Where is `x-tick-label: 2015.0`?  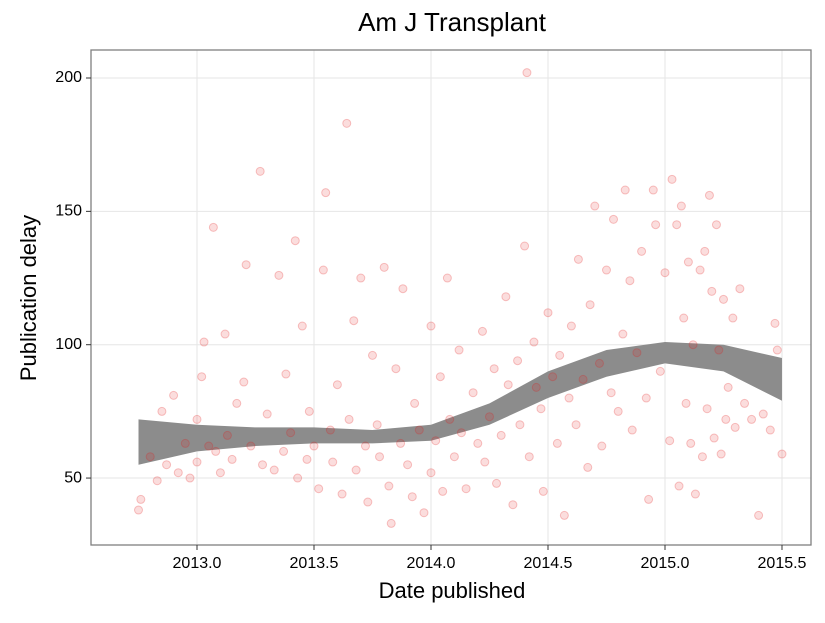
x-tick-label: 2015.0 is located at coordinates (665, 563).